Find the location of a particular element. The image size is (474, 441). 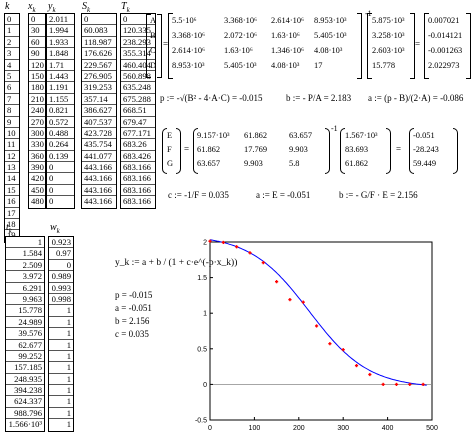

formula-a: a := (p - B)/(2·A) = -0.086 is located at coordinates (416, 98).